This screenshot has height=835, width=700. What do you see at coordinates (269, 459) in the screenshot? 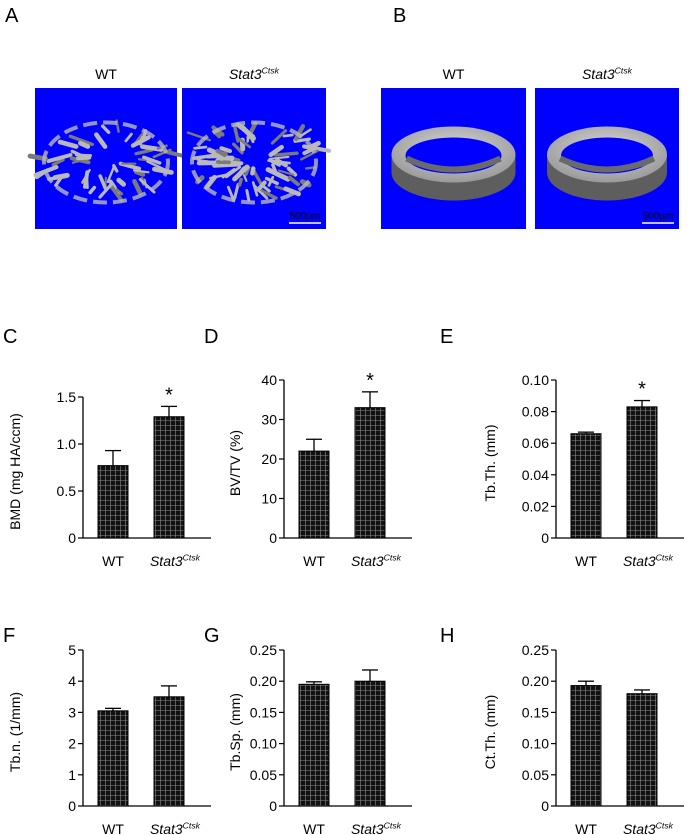
I see `y-tick-label: 20` at bounding box center [269, 459].